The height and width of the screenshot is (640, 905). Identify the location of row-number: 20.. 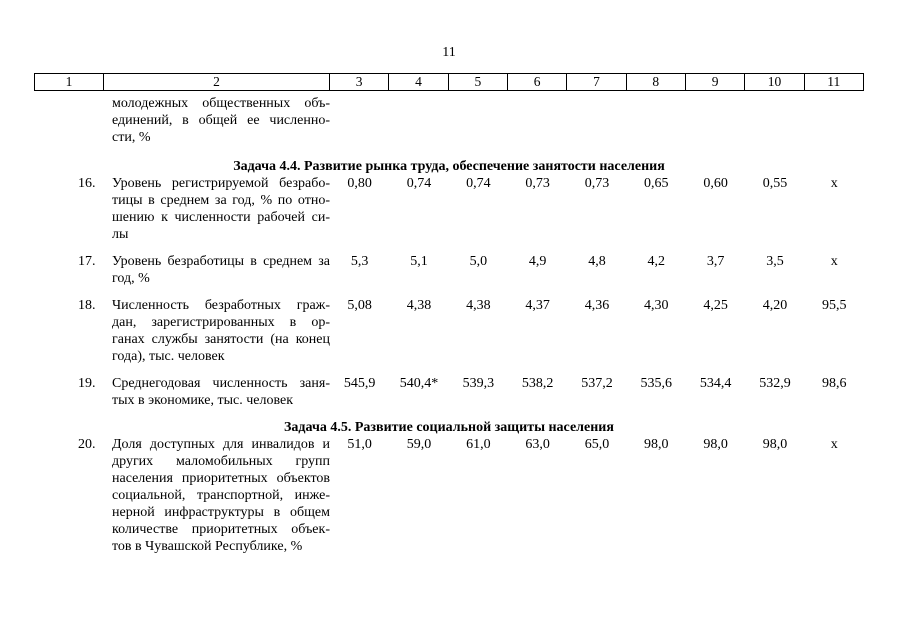
(87, 444).